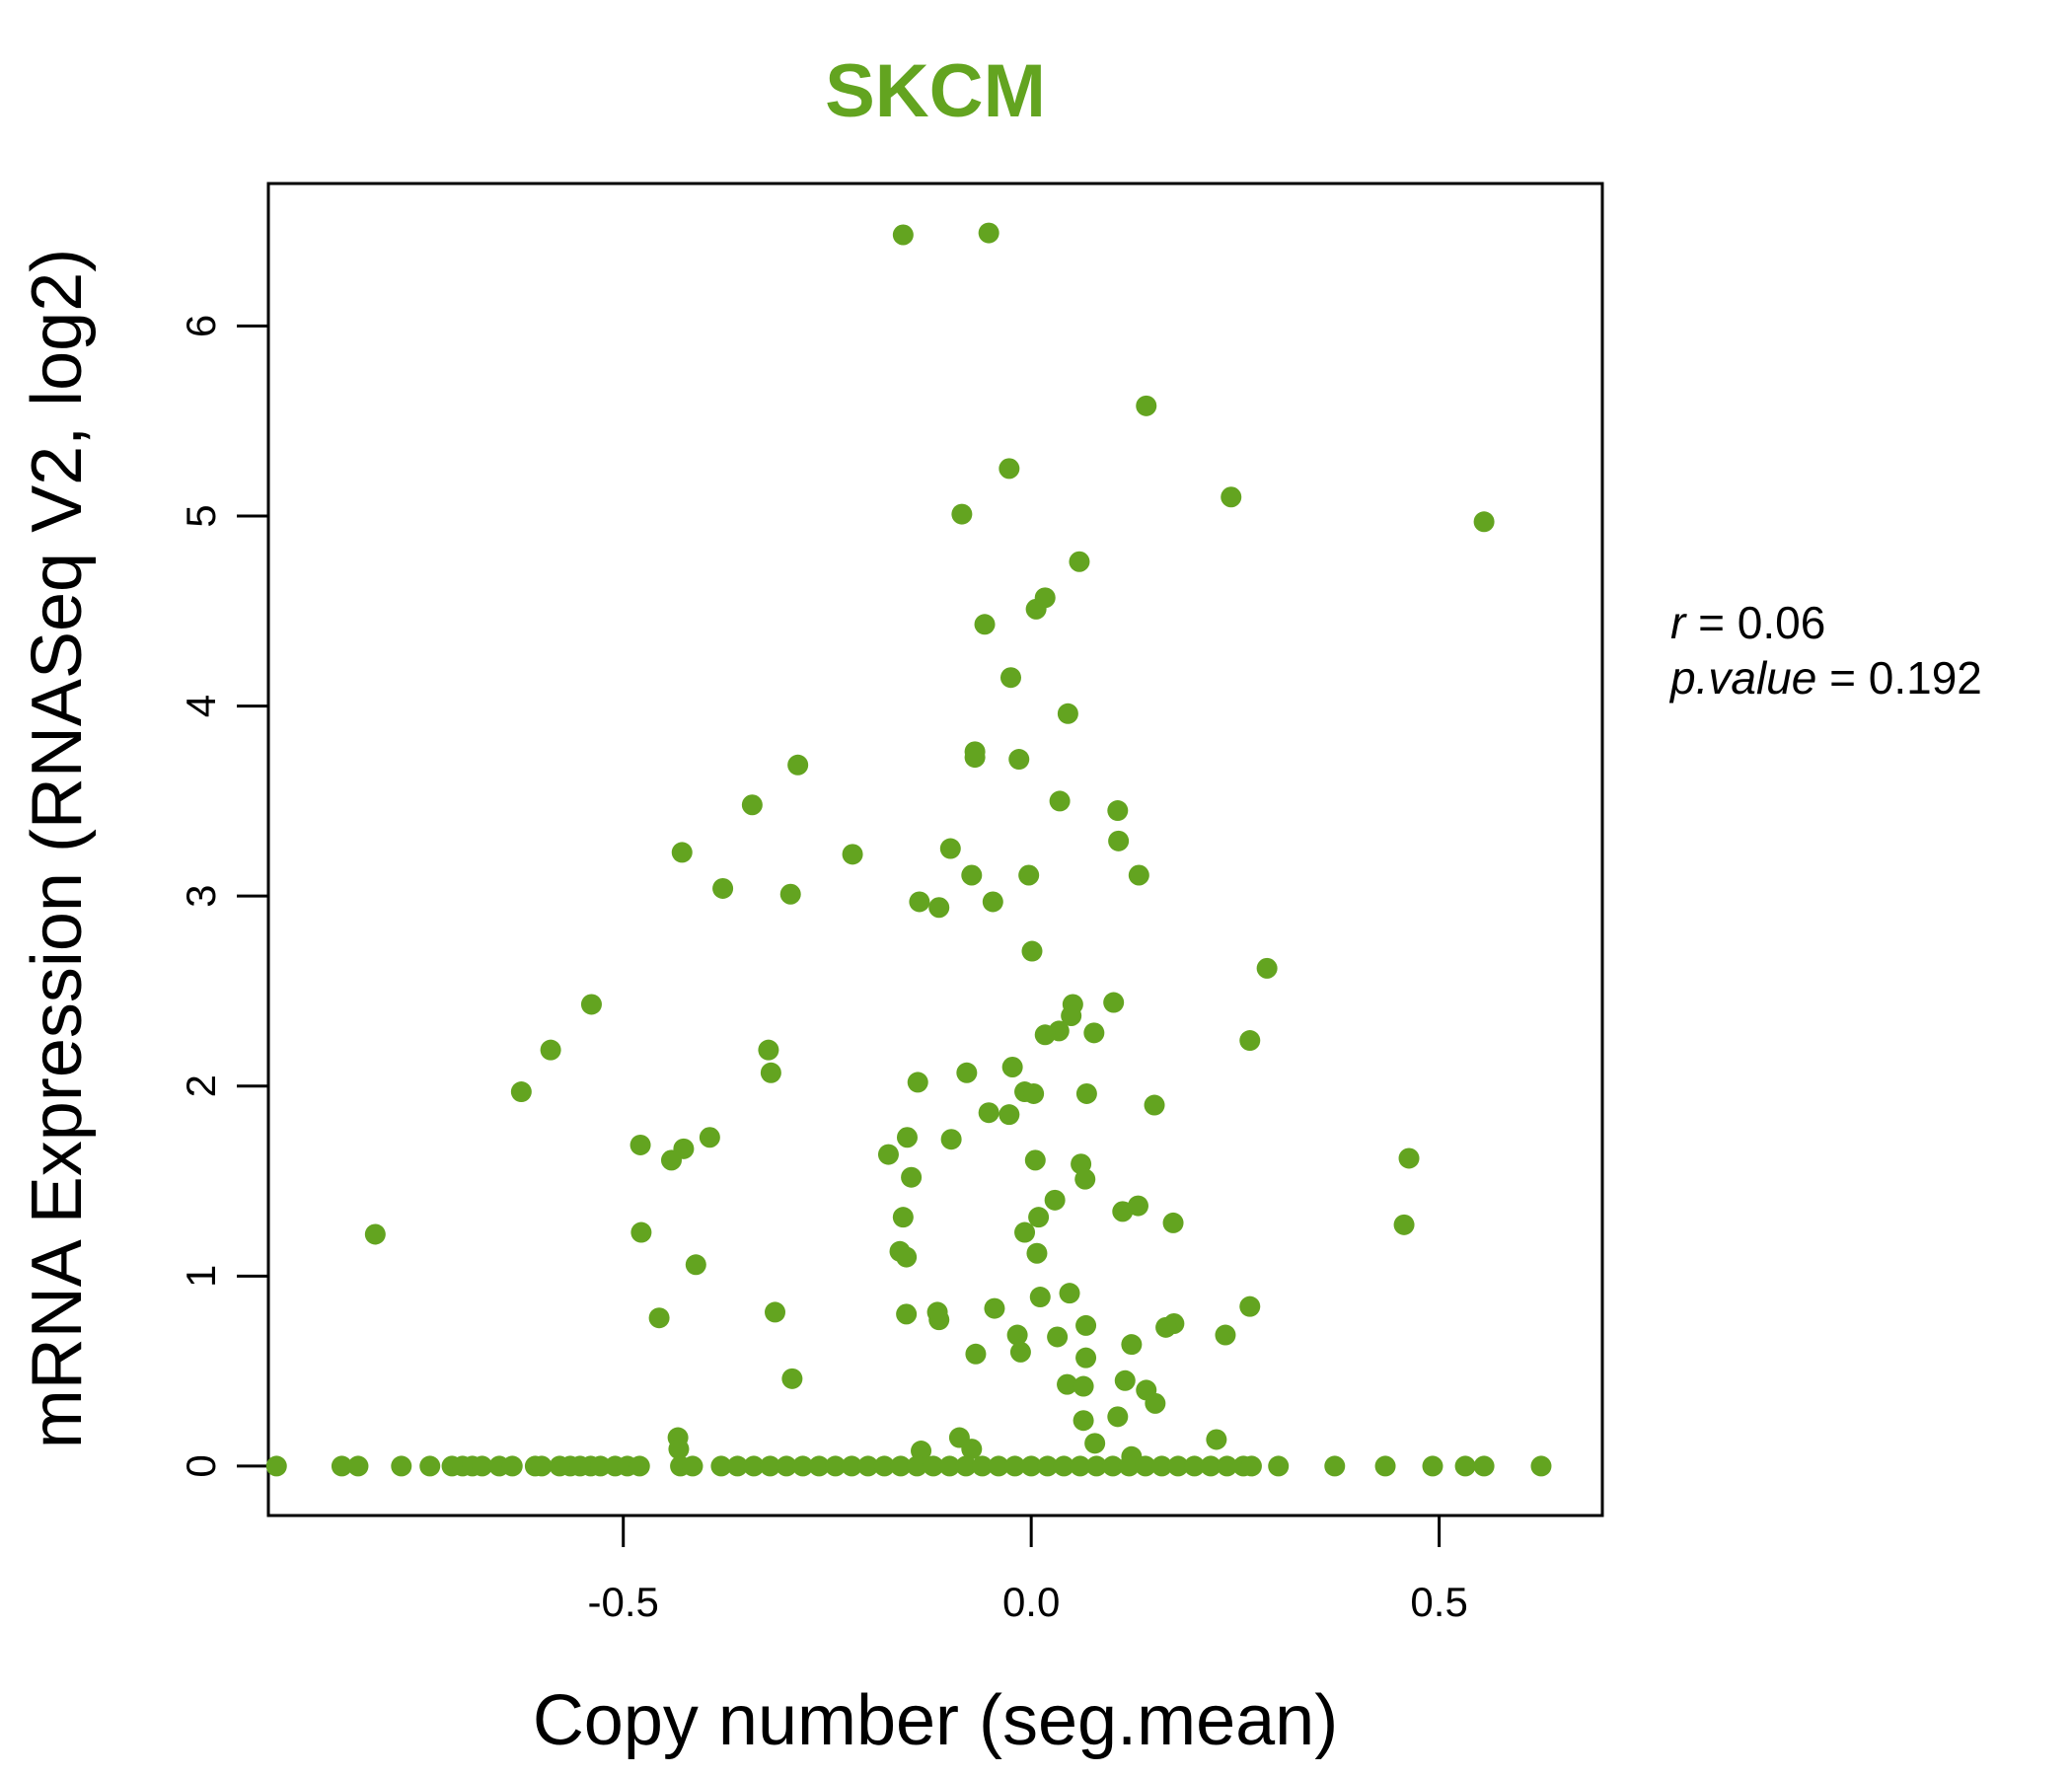  Describe the element at coordinates (201, 326) in the screenshot. I see `y-tick-label: 6` at that location.